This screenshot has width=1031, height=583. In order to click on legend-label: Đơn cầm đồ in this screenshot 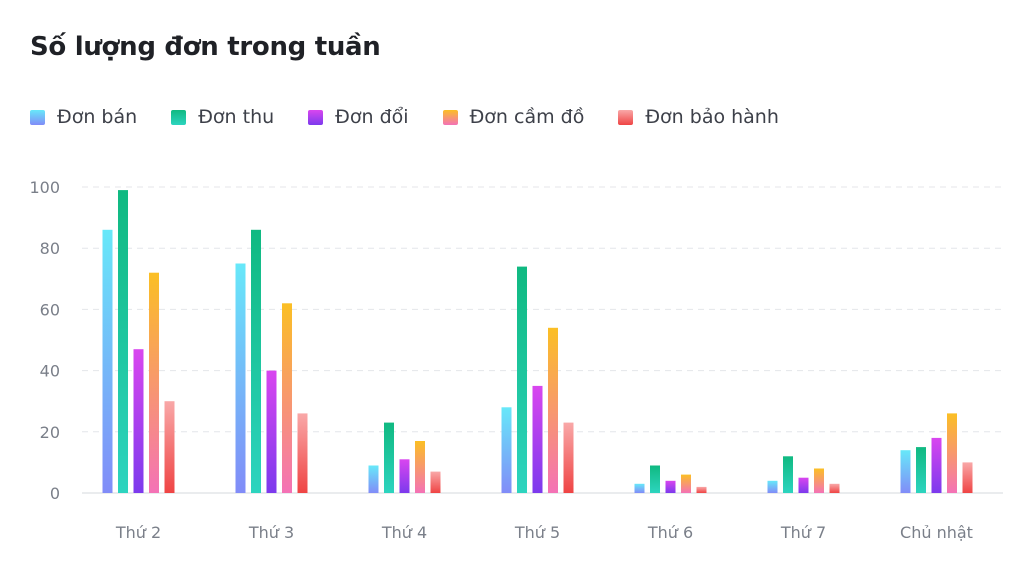, I will do `click(527, 117)`.